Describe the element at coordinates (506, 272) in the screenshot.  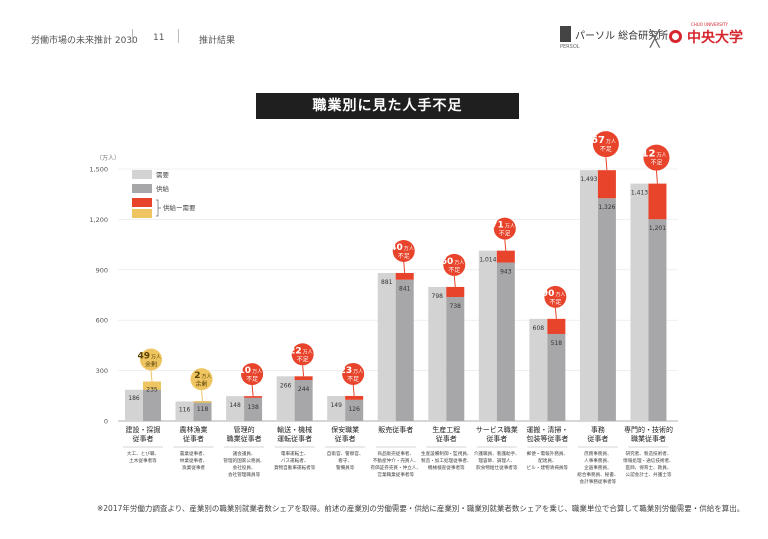
I see `supply-value-label: 943` at that location.